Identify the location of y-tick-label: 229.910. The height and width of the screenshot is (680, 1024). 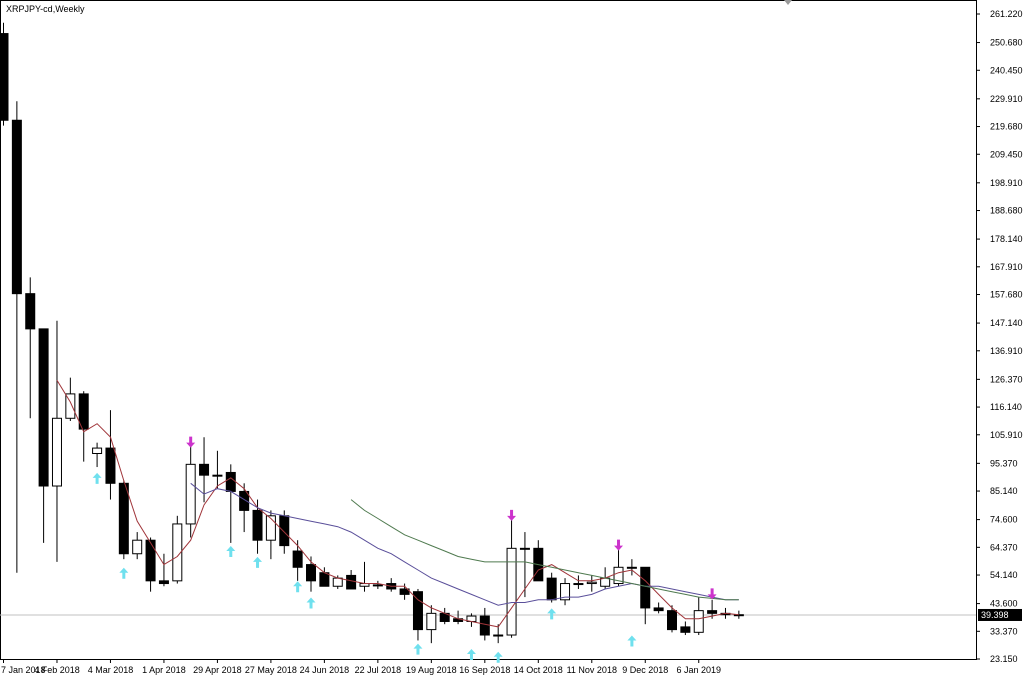
(1006, 99).